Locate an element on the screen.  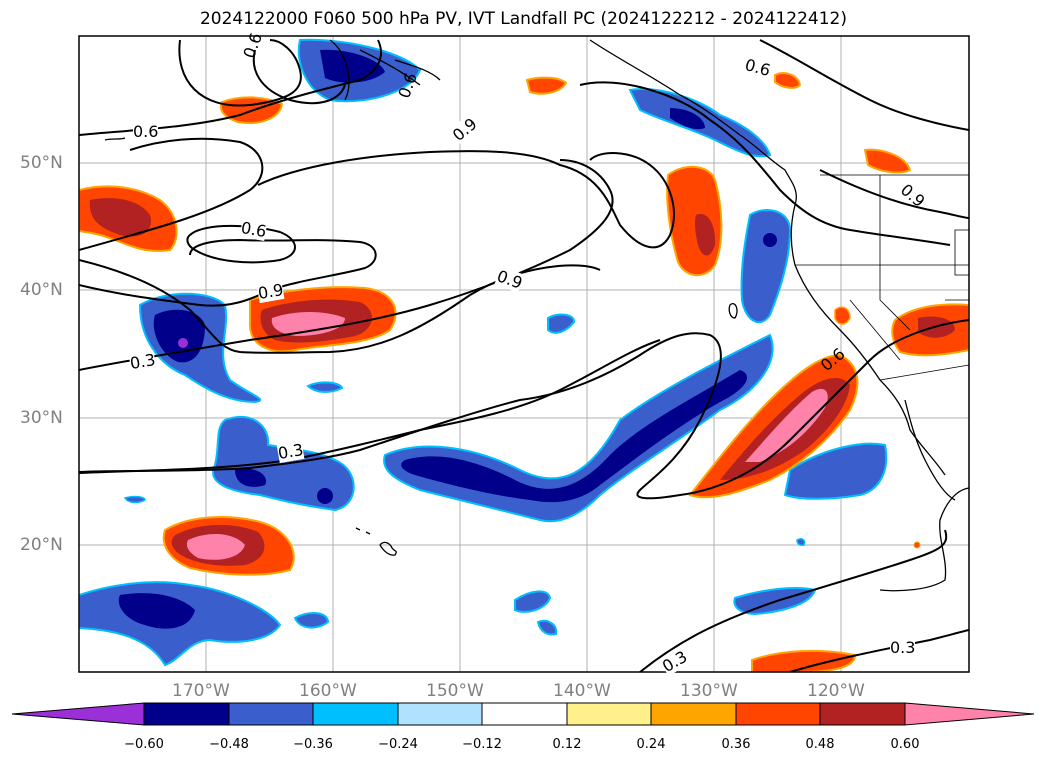
lat-label-20n: 20°N is located at coordinates (41, 545).